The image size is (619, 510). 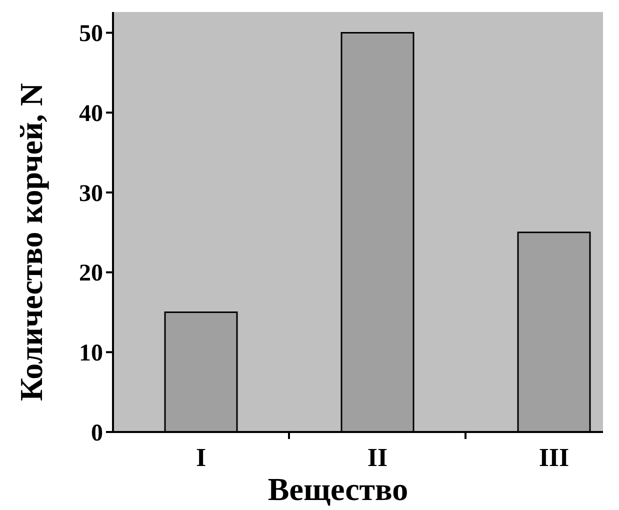 What do you see at coordinates (91, 353) in the screenshot?
I see `y-tick-label: 10` at bounding box center [91, 353].